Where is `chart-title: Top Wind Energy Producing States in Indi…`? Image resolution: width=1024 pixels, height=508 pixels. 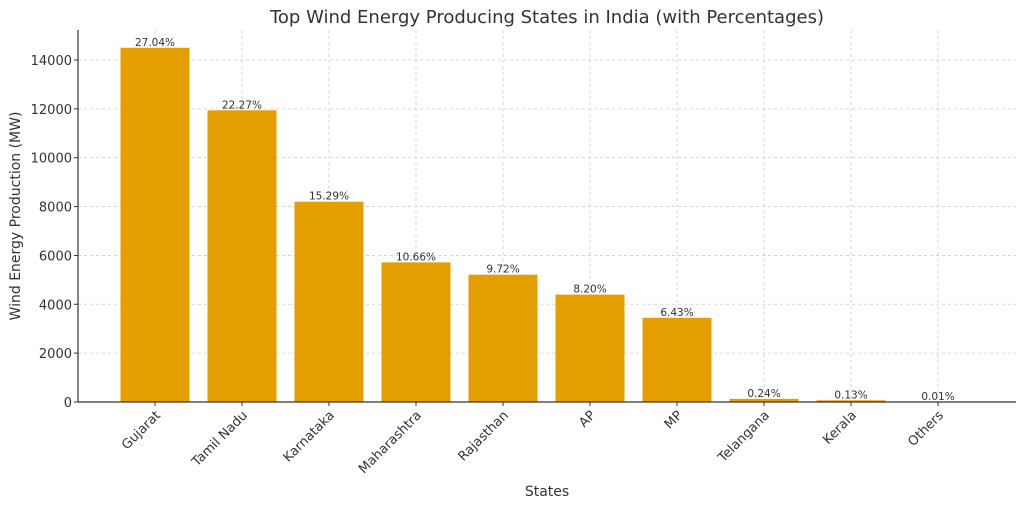
chart-title: Top Wind Energy Producing States in Indi… is located at coordinates (546, 17).